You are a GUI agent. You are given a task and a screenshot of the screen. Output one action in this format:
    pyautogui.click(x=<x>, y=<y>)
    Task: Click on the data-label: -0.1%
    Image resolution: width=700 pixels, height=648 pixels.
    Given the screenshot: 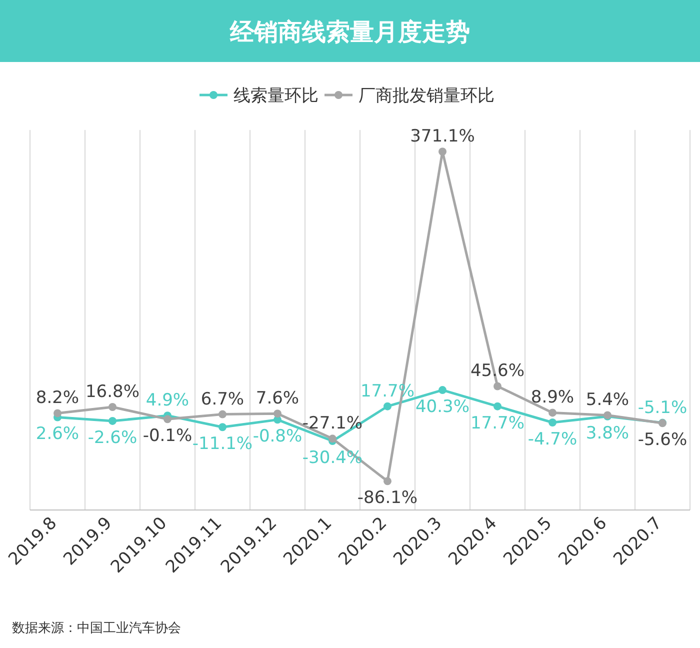 What is the action you would take?
    pyautogui.click(x=167, y=436)
    